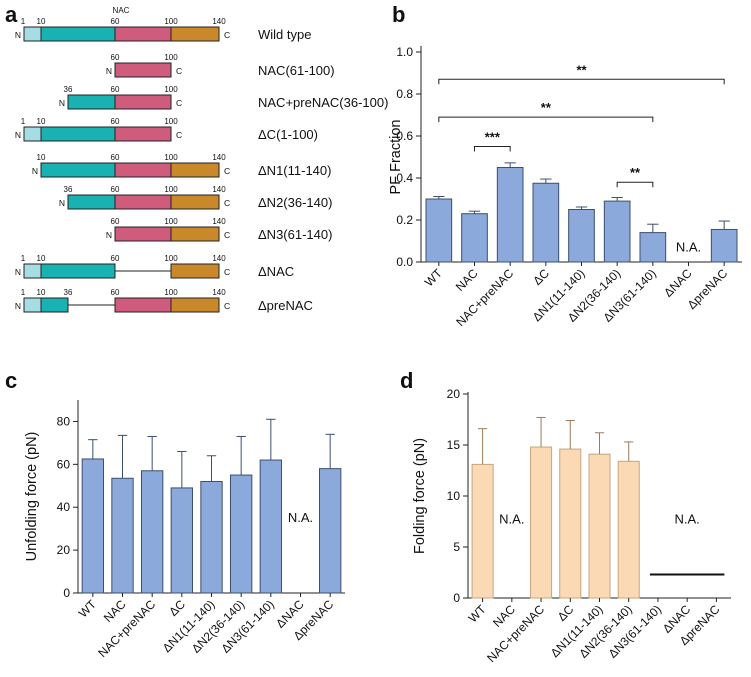 The width and height of the screenshot is (751, 677). What do you see at coordinates (404, 52) in the screenshot?
I see `y-tick-label: 1.0` at bounding box center [404, 52].